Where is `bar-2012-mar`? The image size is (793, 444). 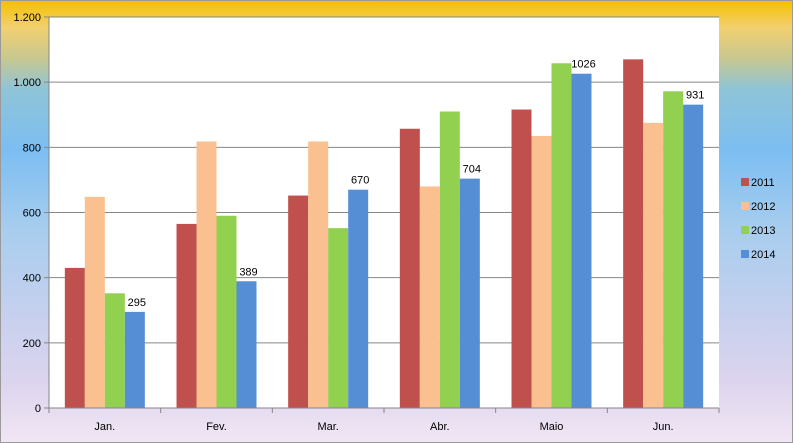
bar-2012-mar is located at coordinates (318, 275).